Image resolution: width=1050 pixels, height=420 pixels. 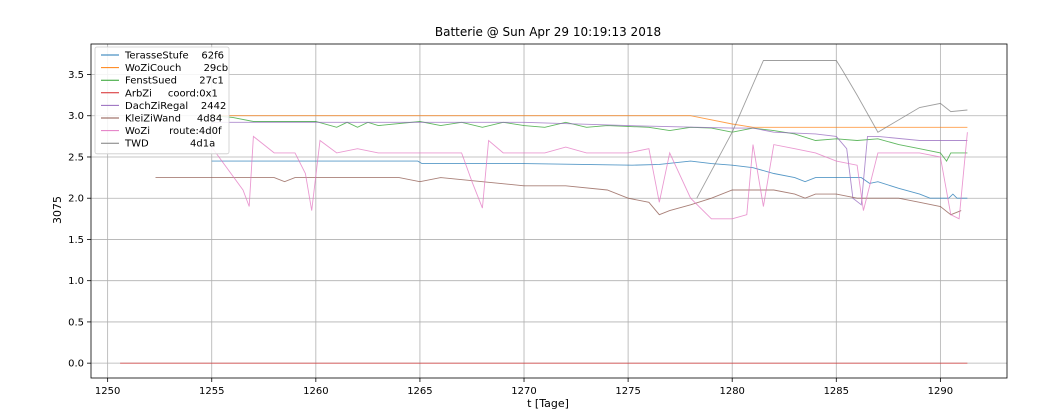 What do you see at coordinates (76, 75) in the screenshot?
I see `y-tick-label: 3.5` at bounding box center [76, 75].